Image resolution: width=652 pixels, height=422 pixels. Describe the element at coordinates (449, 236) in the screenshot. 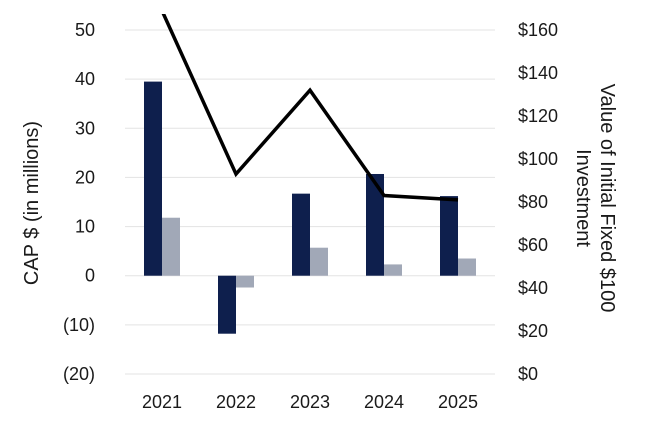

I see `bar-series-1-2025` at that location.